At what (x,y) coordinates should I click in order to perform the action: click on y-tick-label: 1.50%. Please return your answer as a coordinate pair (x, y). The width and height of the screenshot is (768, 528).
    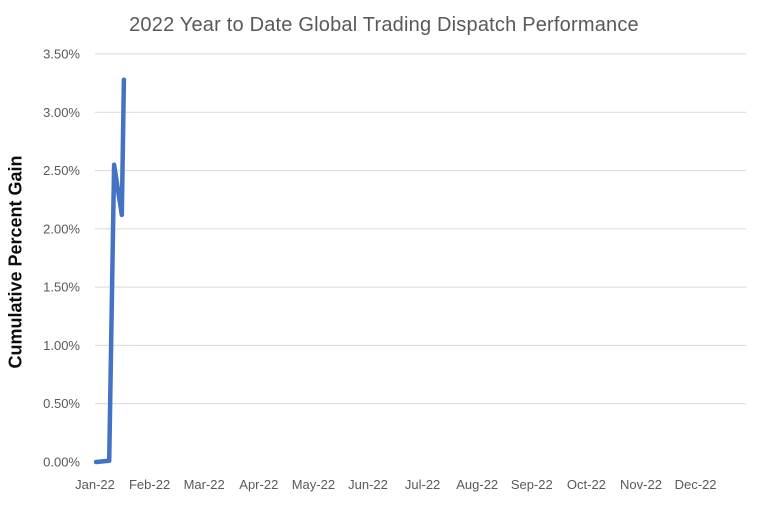
    Looking at the image, I should click on (61, 287).